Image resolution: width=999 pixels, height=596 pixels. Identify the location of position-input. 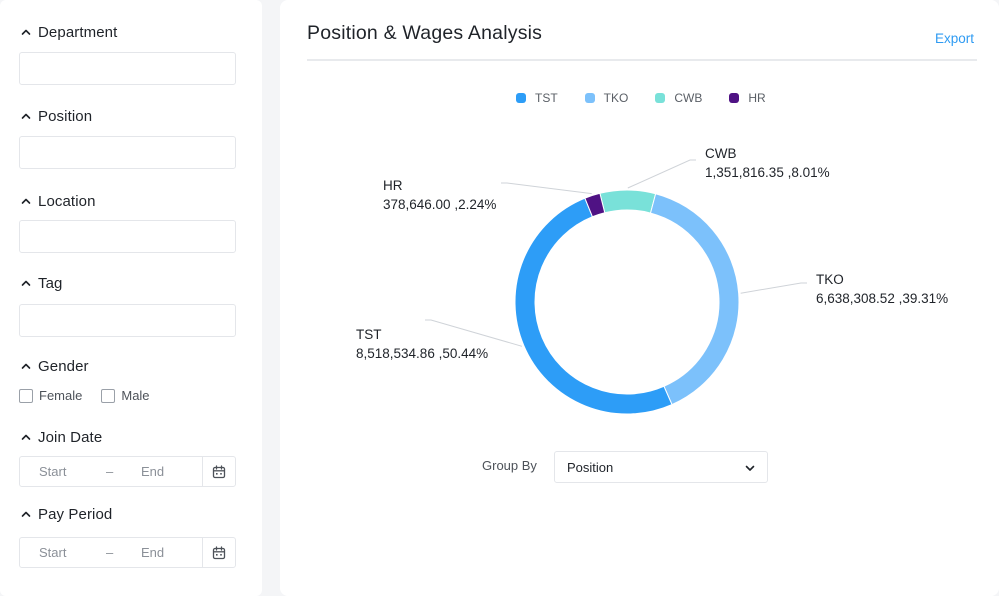
(127, 152).